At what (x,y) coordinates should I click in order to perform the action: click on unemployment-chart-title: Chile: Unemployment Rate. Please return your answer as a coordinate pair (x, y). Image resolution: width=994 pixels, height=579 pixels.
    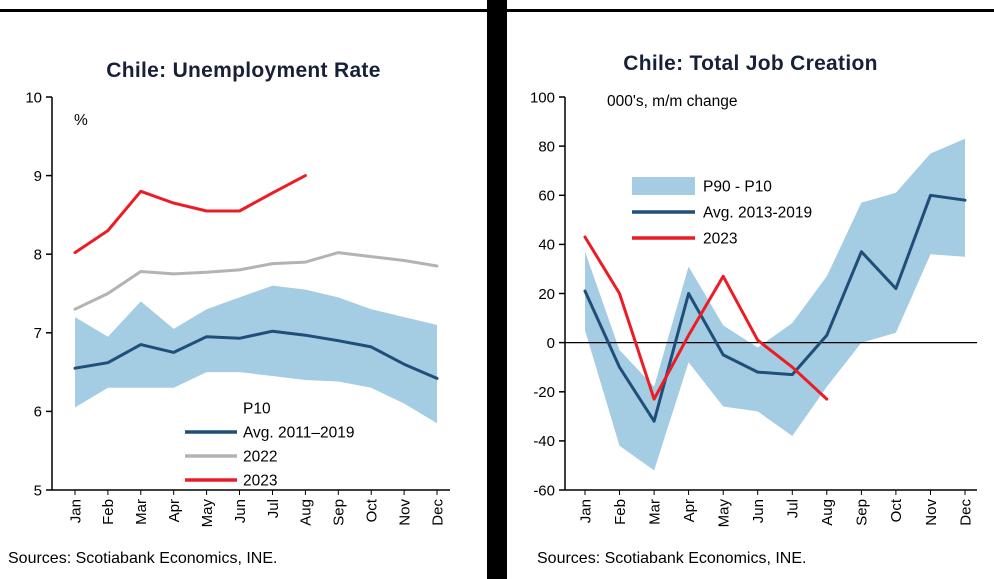
    Looking at the image, I should click on (243, 70).